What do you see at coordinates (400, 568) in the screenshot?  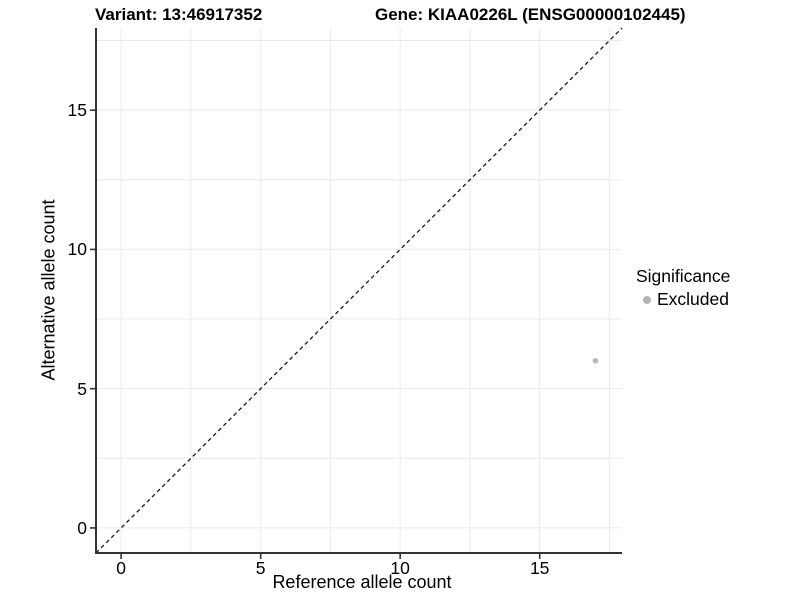 I see `x-tick-label: 10` at bounding box center [400, 568].